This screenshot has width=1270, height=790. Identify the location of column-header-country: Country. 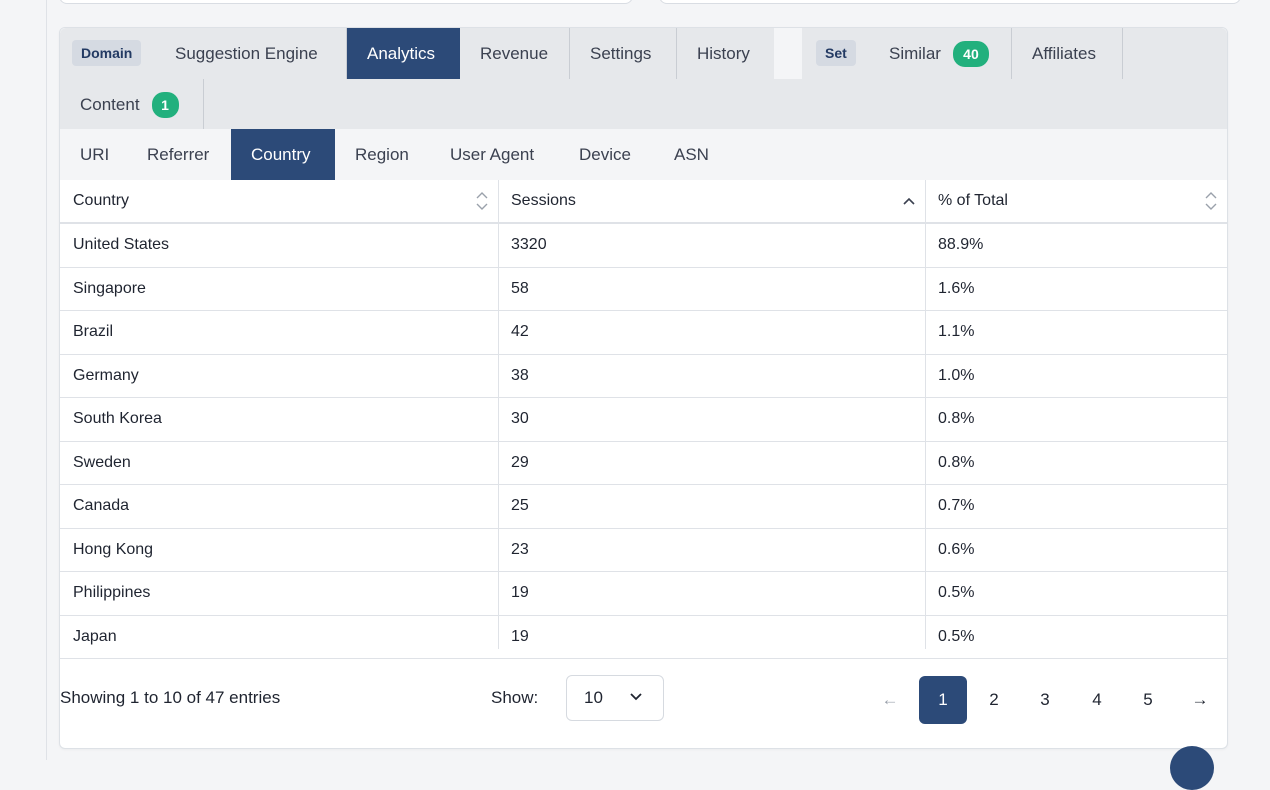
(279, 201).